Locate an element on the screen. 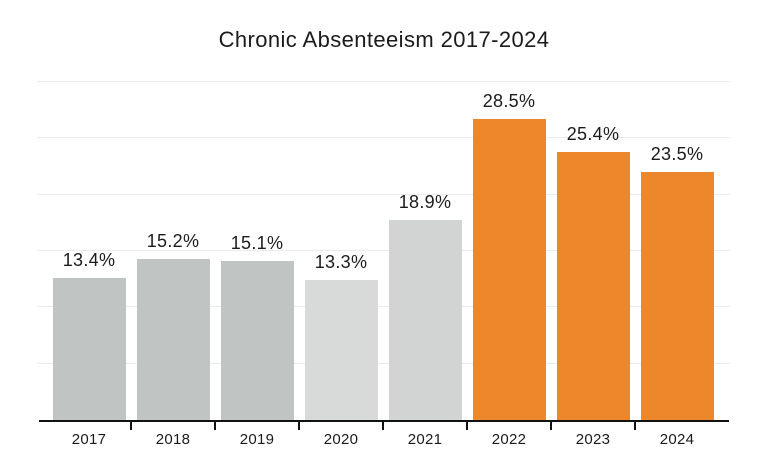 The image size is (768, 461). bar-2021 is located at coordinates (425, 320).